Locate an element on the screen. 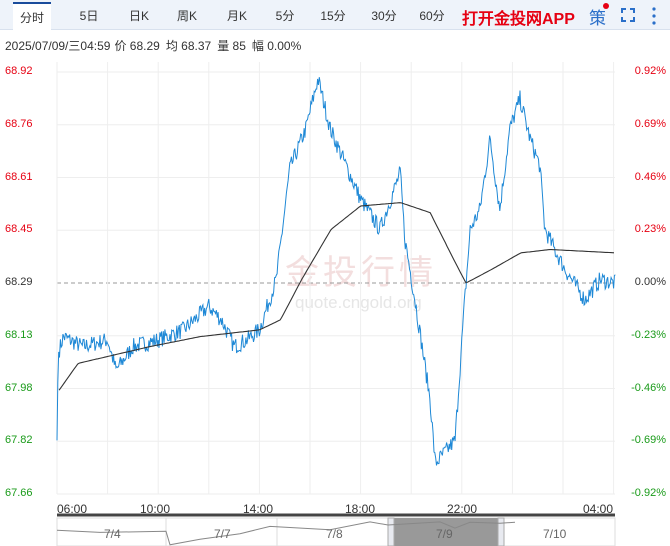 Image resolution: width=670 pixels, height=546 pixels. strategy-button: 策 is located at coordinates (597, 18).